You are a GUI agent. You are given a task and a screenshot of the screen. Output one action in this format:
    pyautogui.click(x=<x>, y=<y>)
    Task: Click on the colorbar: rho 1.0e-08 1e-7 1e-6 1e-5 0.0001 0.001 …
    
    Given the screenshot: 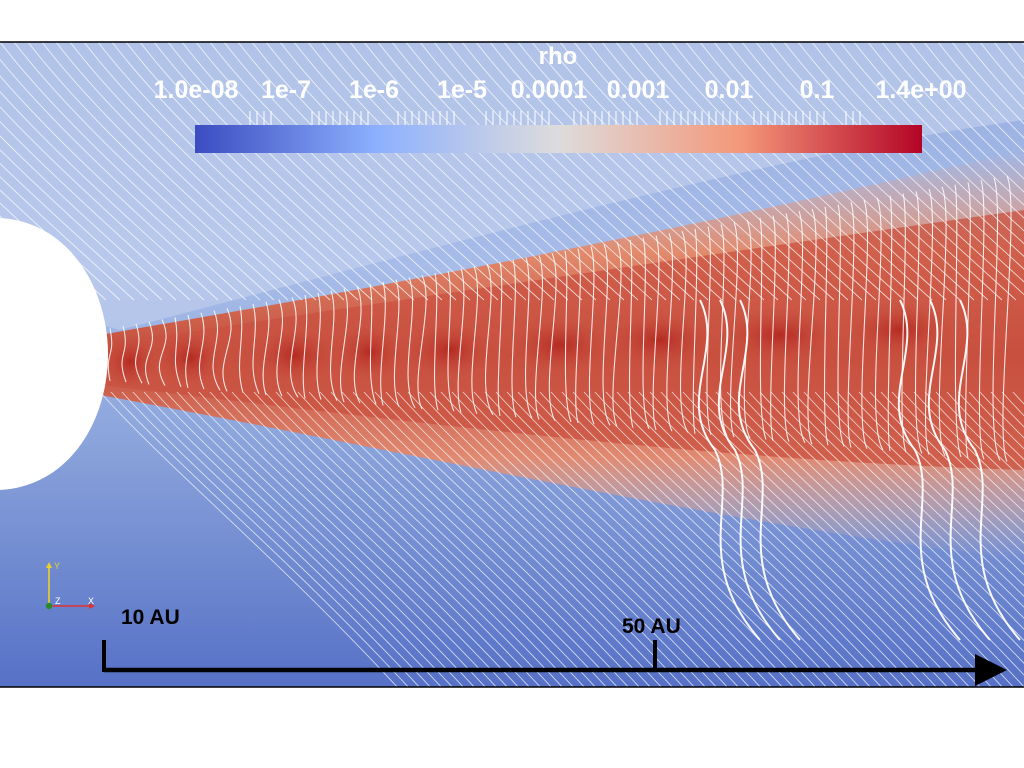 What is the action you would take?
    pyautogui.click(x=560, y=98)
    